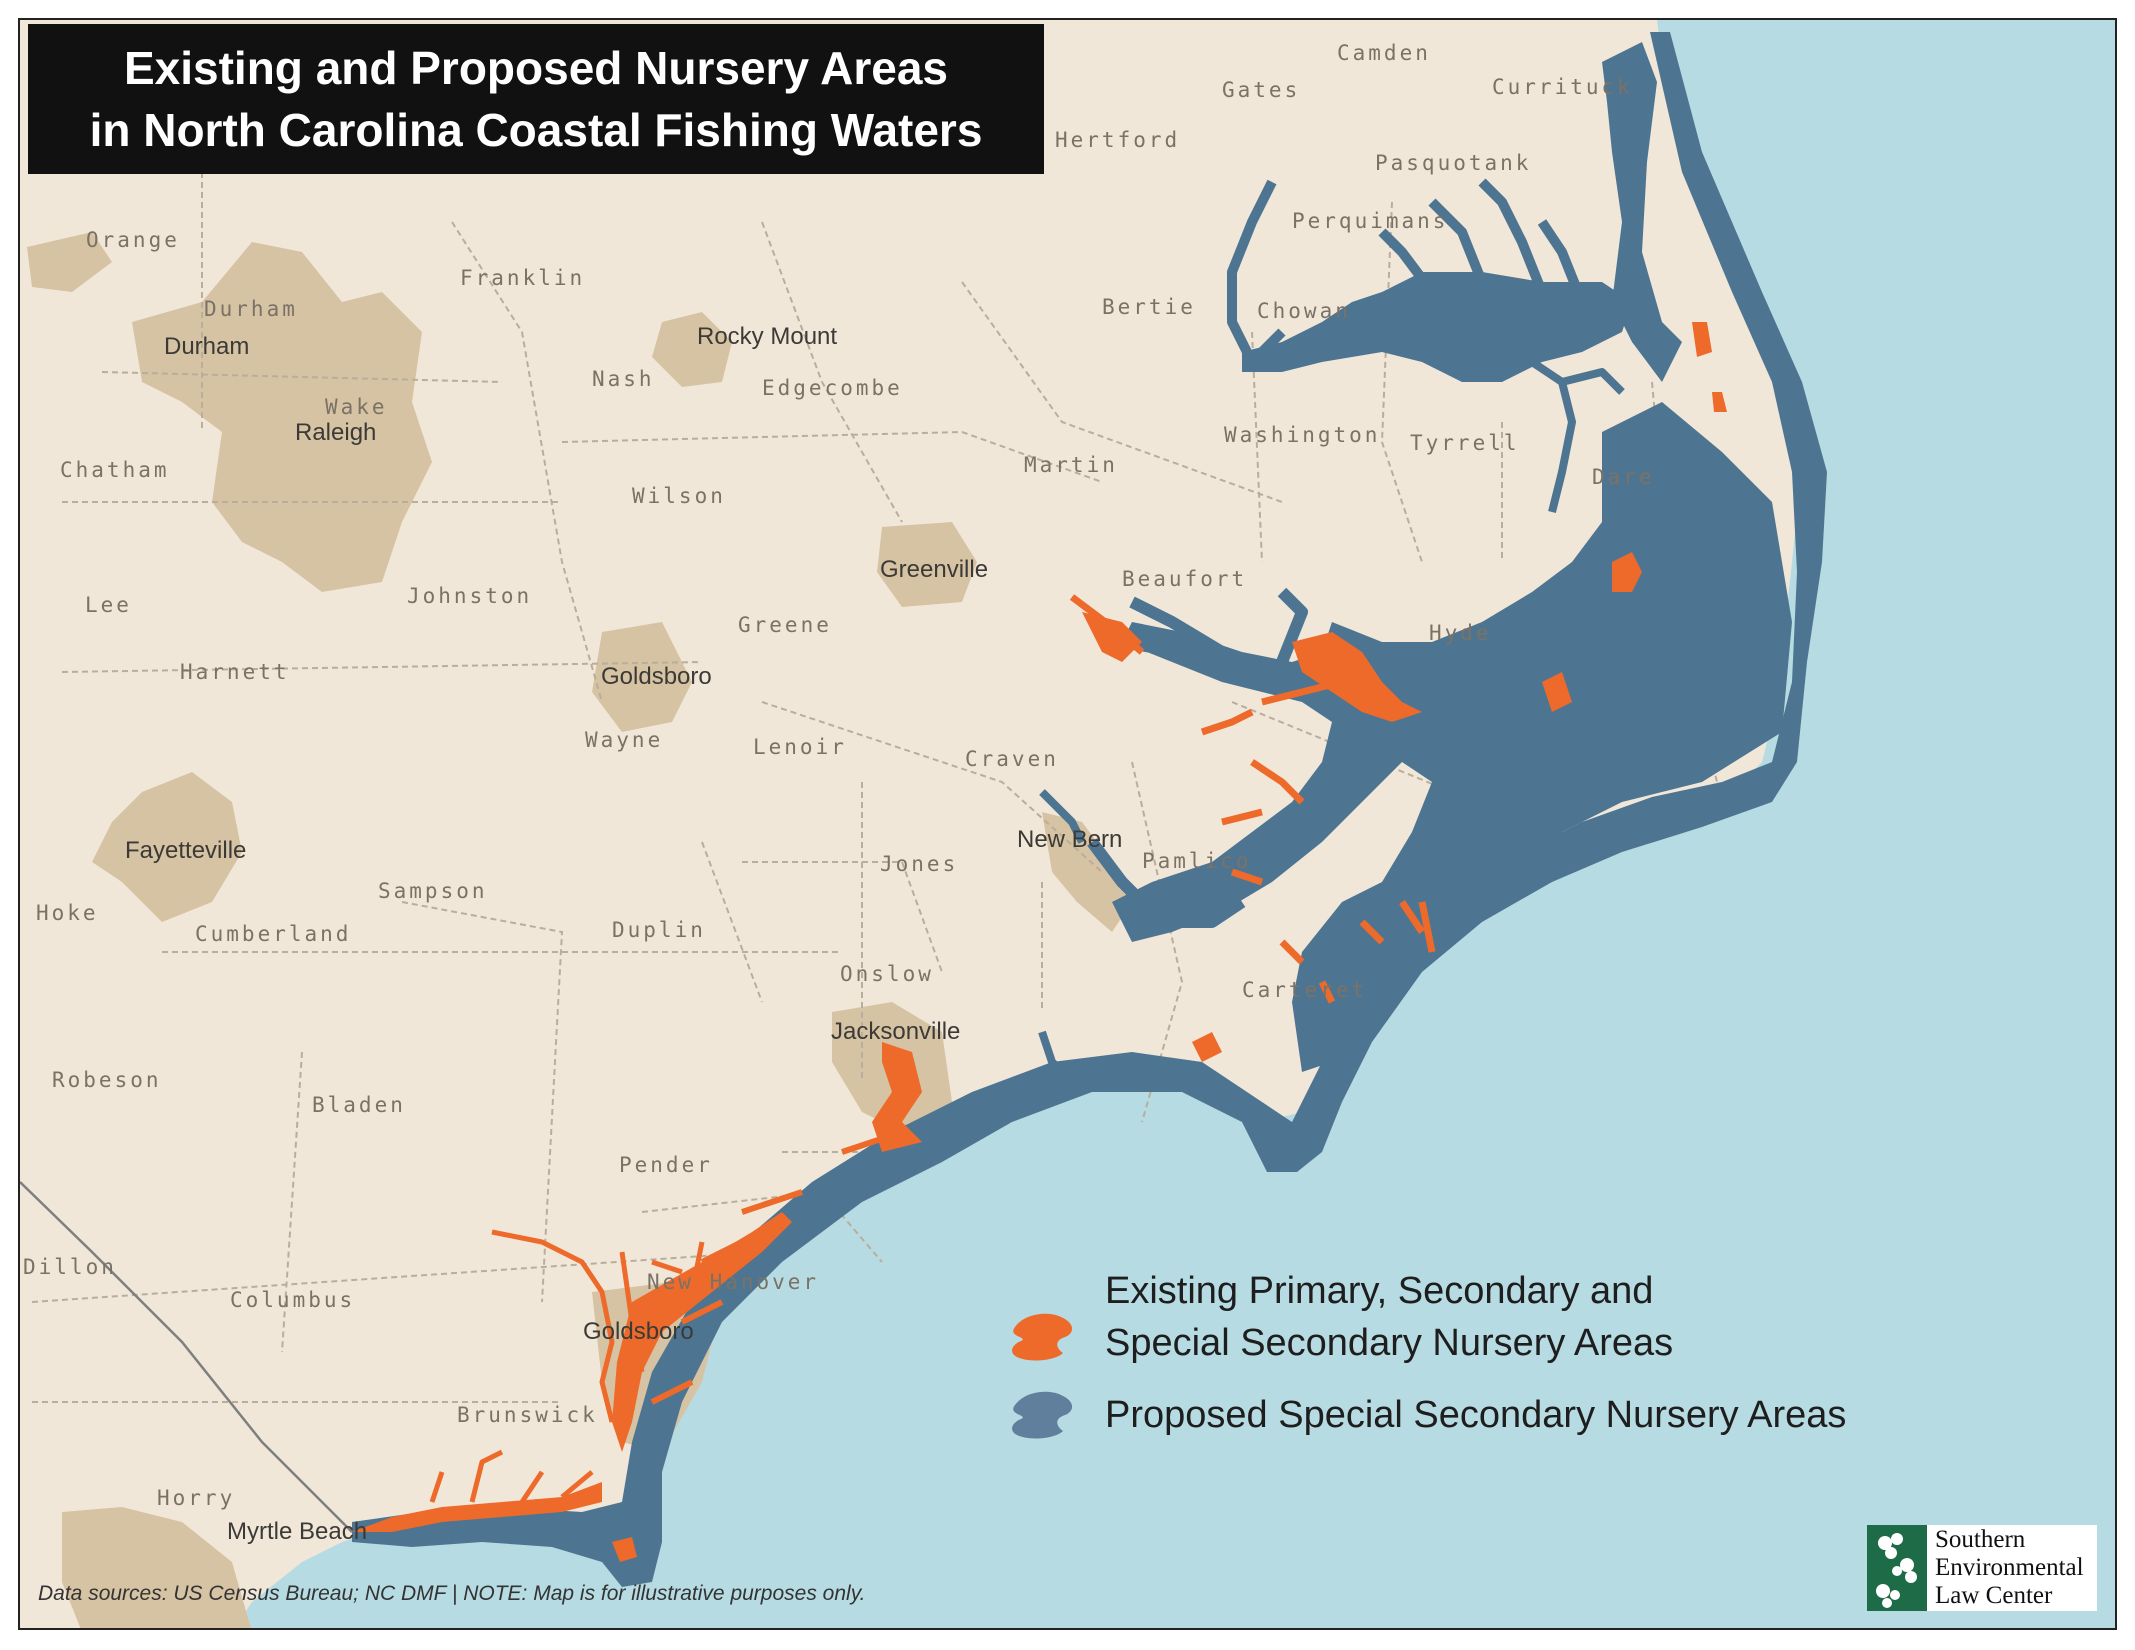  What do you see at coordinates (206, 346) in the screenshot?
I see `city-label-durham: Durham` at bounding box center [206, 346].